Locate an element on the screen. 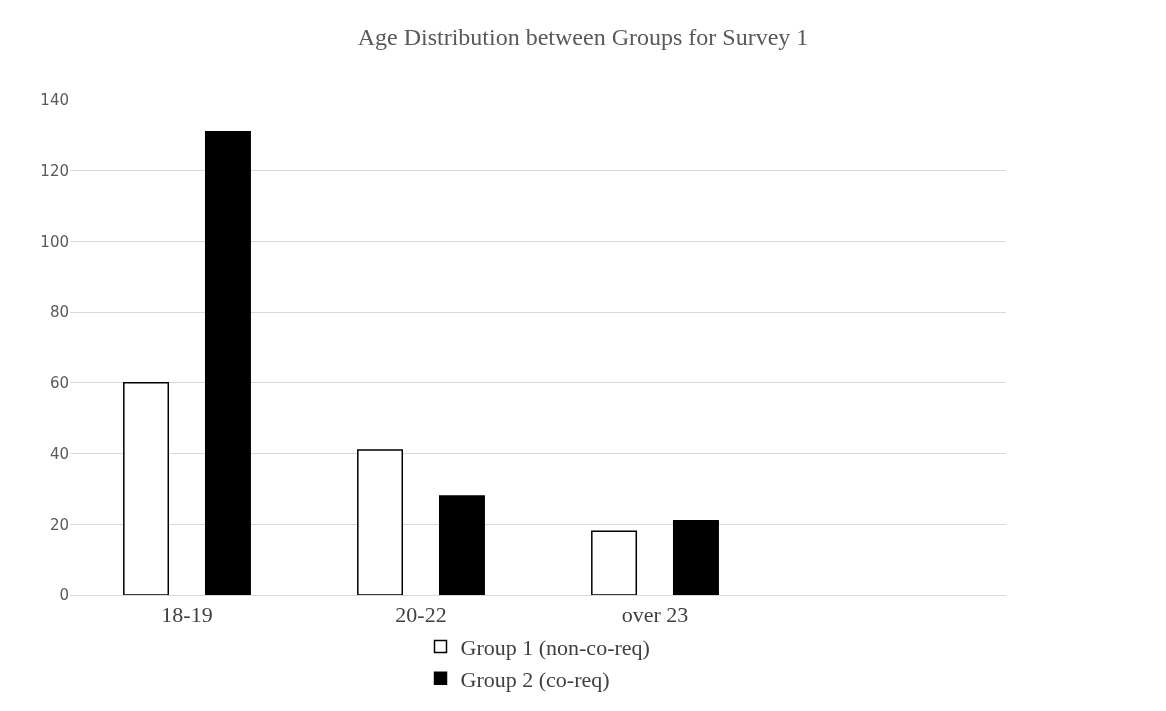  x-tick-label: 18-19 is located at coordinates (187, 615).